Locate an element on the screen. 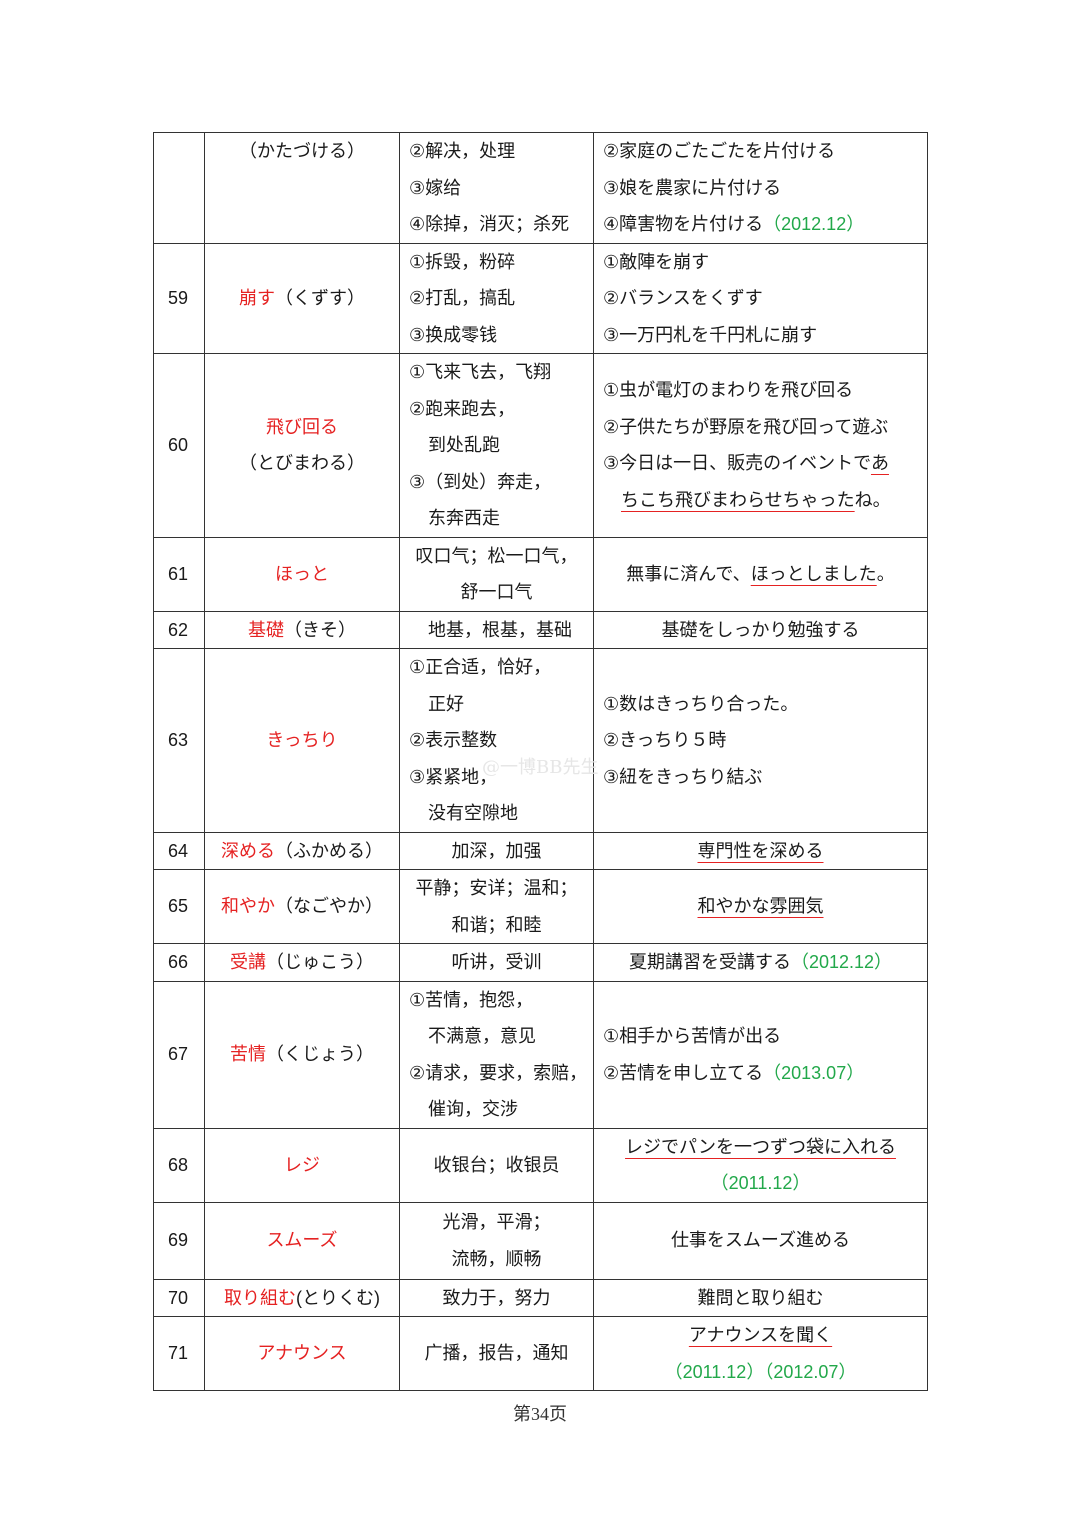  vocab-word: 深める（ふかめる） is located at coordinates (302, 850).